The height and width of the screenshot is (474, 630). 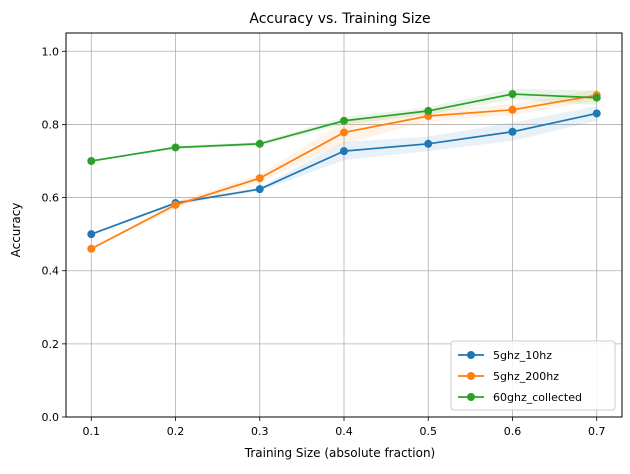 I want to click on legend-label: 5ghz_200hz, so click(x=526, y=376).